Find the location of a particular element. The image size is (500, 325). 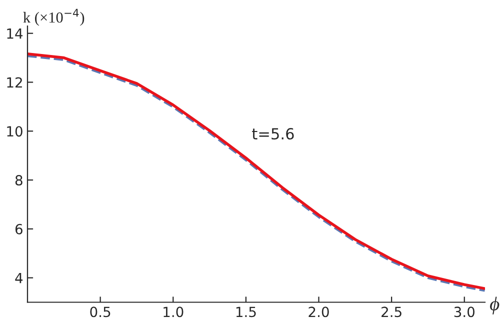

y-tick-label: 12 is located at coordinates (14, 82).